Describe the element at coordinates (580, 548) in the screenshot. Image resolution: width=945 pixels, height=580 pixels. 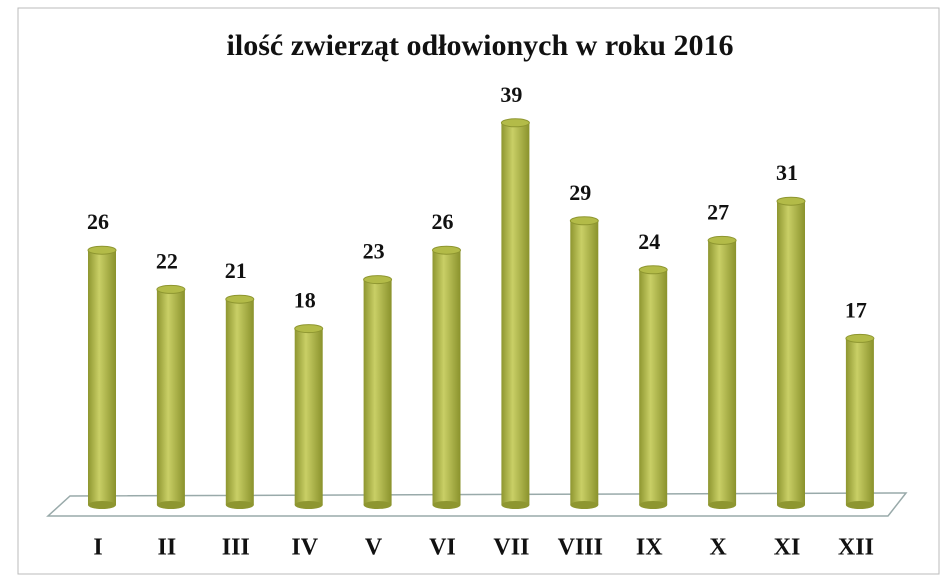
I see `x-tick-label: VIII` at that location.